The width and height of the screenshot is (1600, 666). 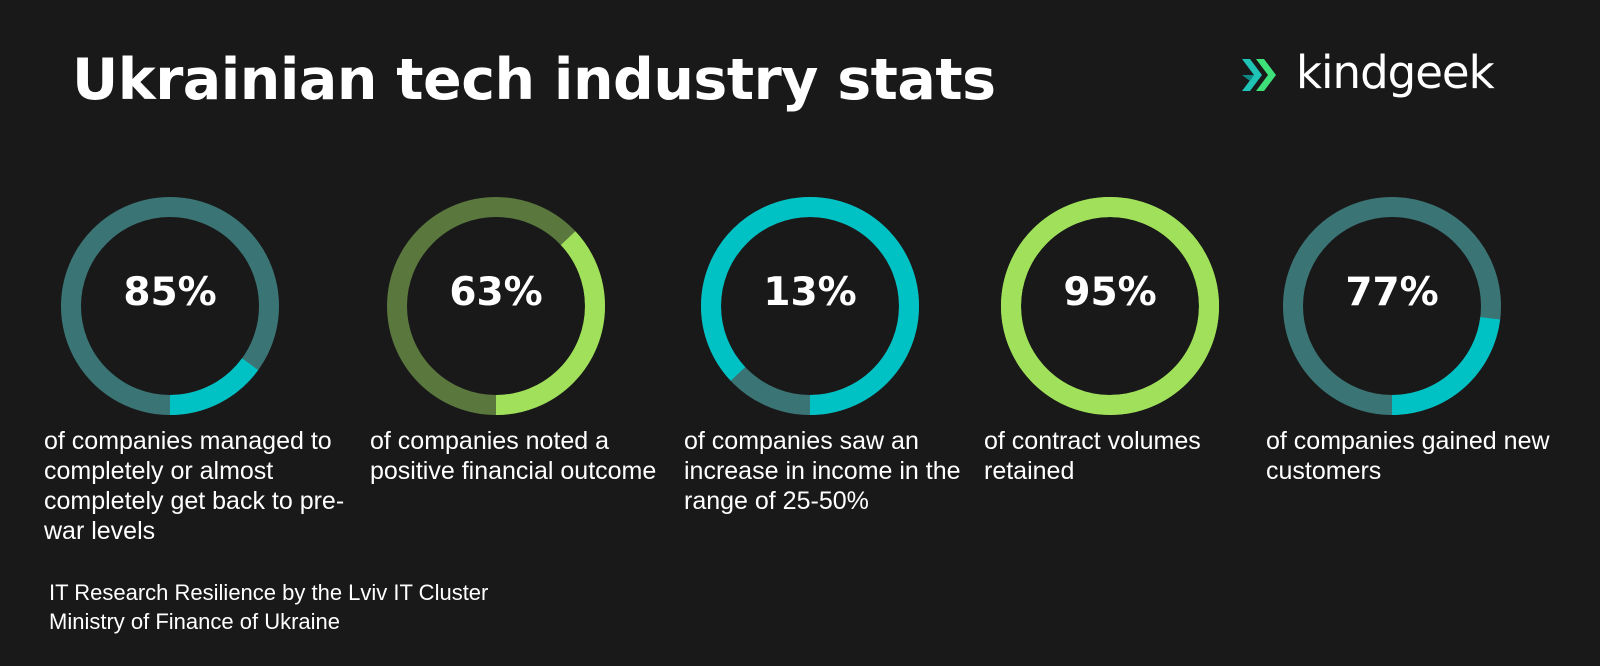 I want to click on brand-name: kindgeek, so click(x=1395, y=72).